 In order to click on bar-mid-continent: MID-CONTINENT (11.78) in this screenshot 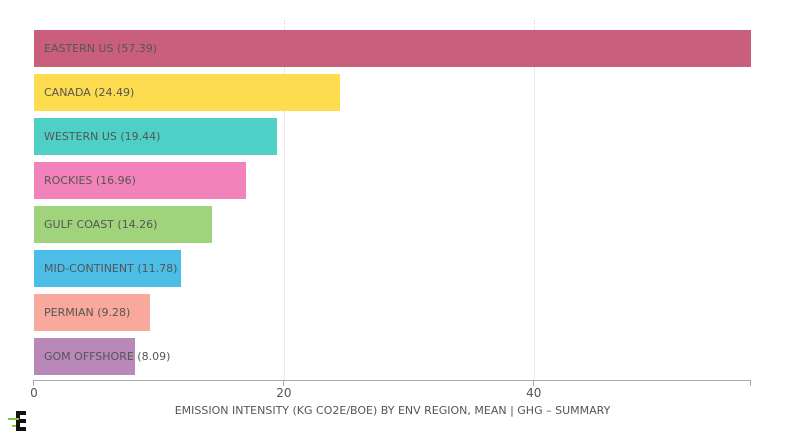, I will do `click(108, 268)`.